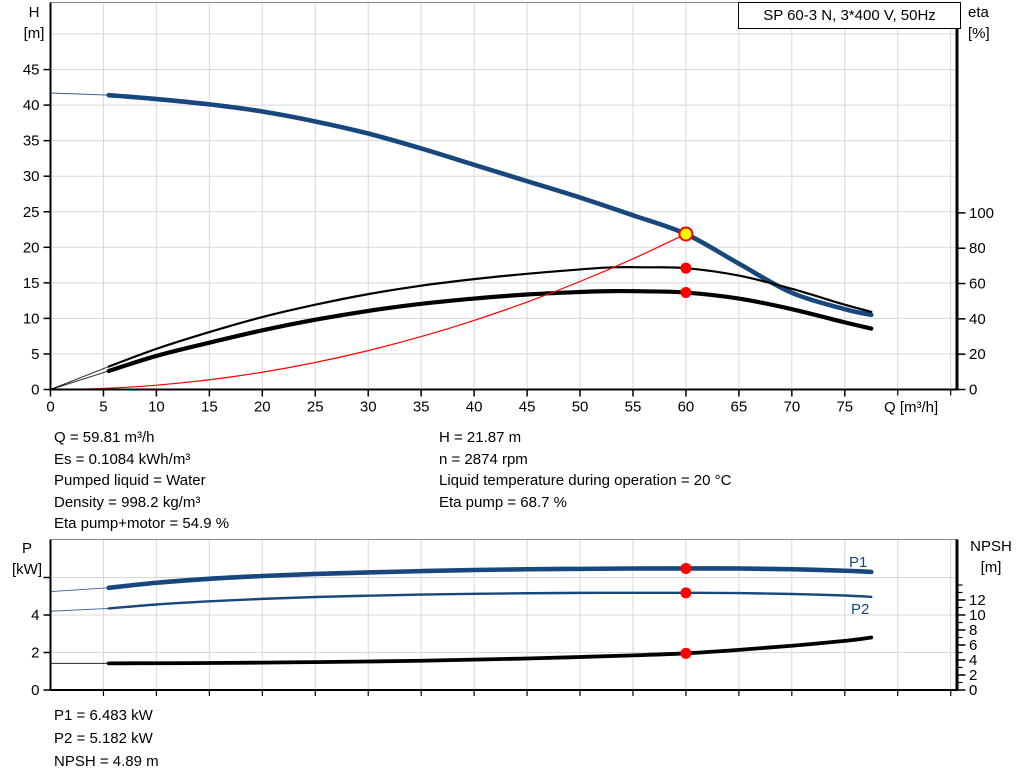 The width and height of the screenshot is (1024, 781). Describe the element at coordinates (686, 568) in the screenshot. I see `p1-point-marker` at that location.